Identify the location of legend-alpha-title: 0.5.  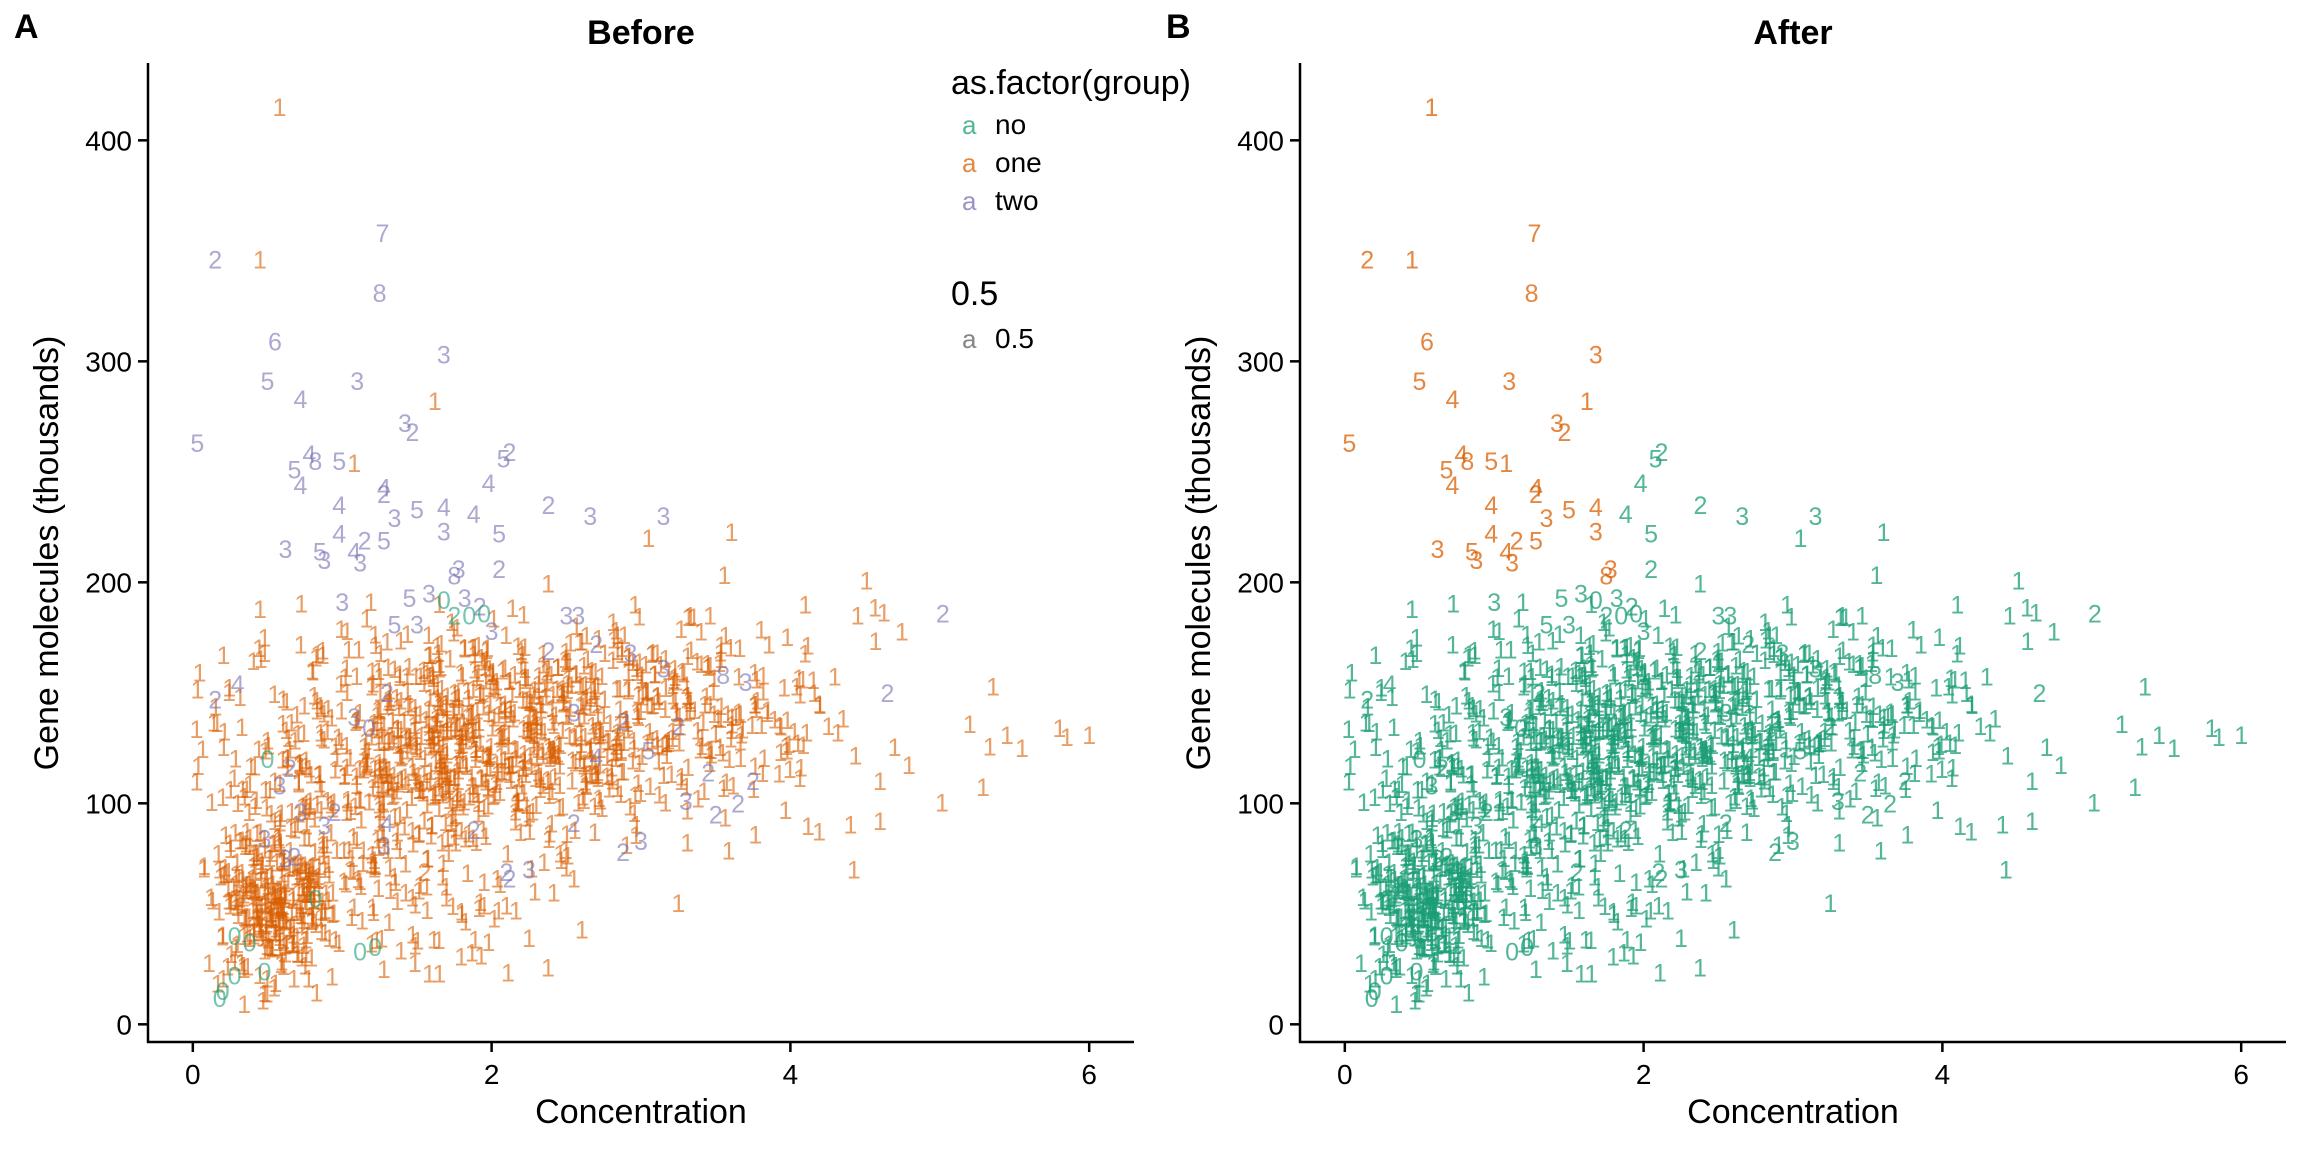
(974, 294).